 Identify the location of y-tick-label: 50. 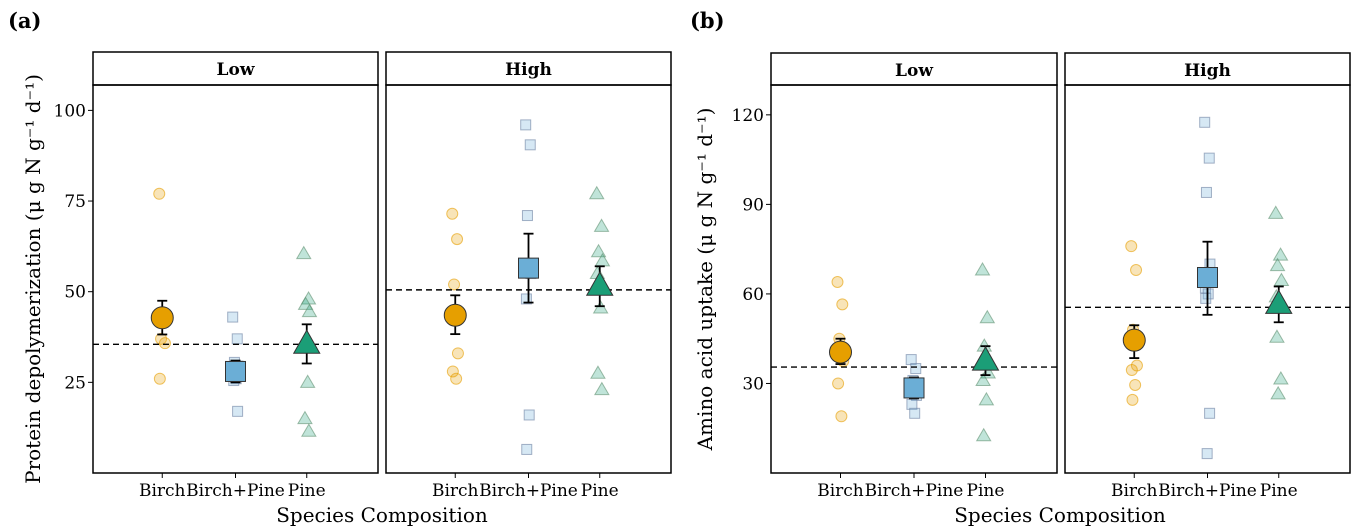
(75, 293).